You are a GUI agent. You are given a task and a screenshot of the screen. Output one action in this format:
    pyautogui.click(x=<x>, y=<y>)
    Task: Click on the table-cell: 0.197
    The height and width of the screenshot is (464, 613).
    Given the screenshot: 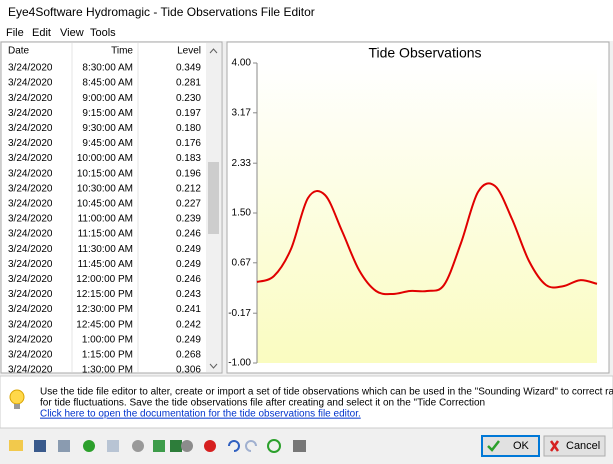 What is the action you would take?
    pyautogui.click(x=188, y=113)
    